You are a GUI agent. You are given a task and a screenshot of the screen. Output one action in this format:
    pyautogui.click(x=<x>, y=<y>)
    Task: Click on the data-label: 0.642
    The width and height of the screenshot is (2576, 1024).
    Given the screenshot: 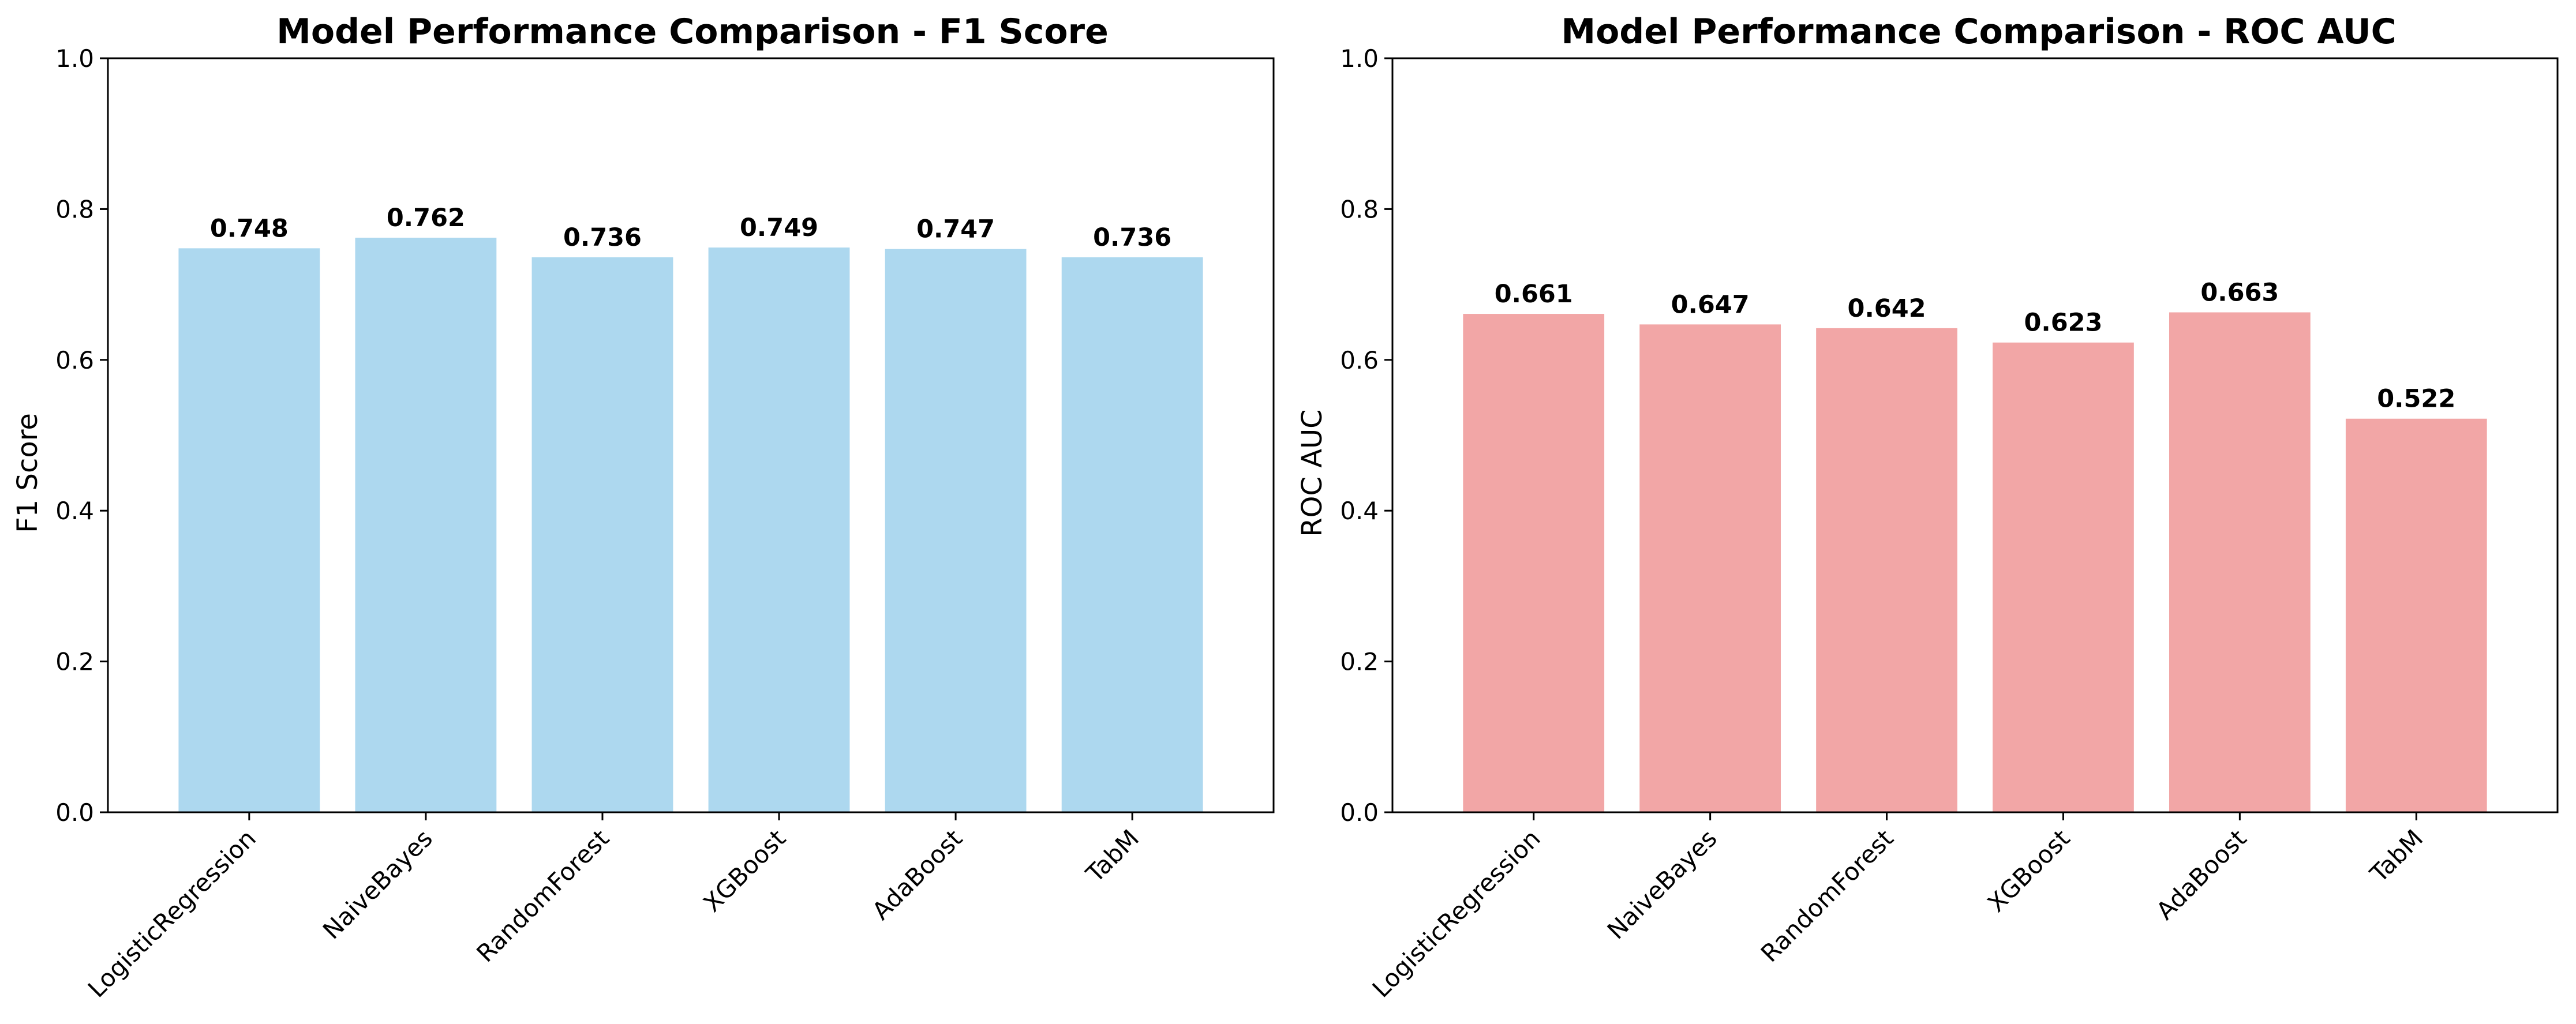 What is the action you would take?
    pyautogui.click(x=1887, y=308)
    